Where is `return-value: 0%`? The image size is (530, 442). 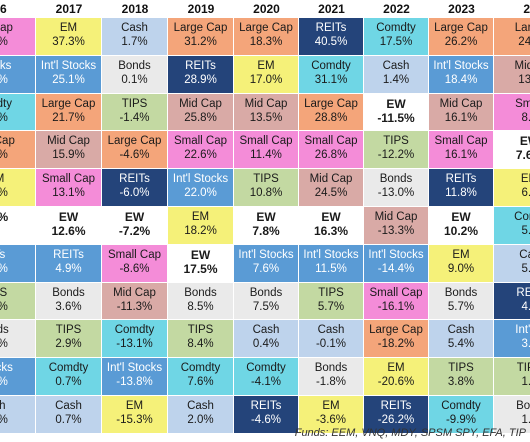 return-value: 0% is located at coordinates (17, 217).